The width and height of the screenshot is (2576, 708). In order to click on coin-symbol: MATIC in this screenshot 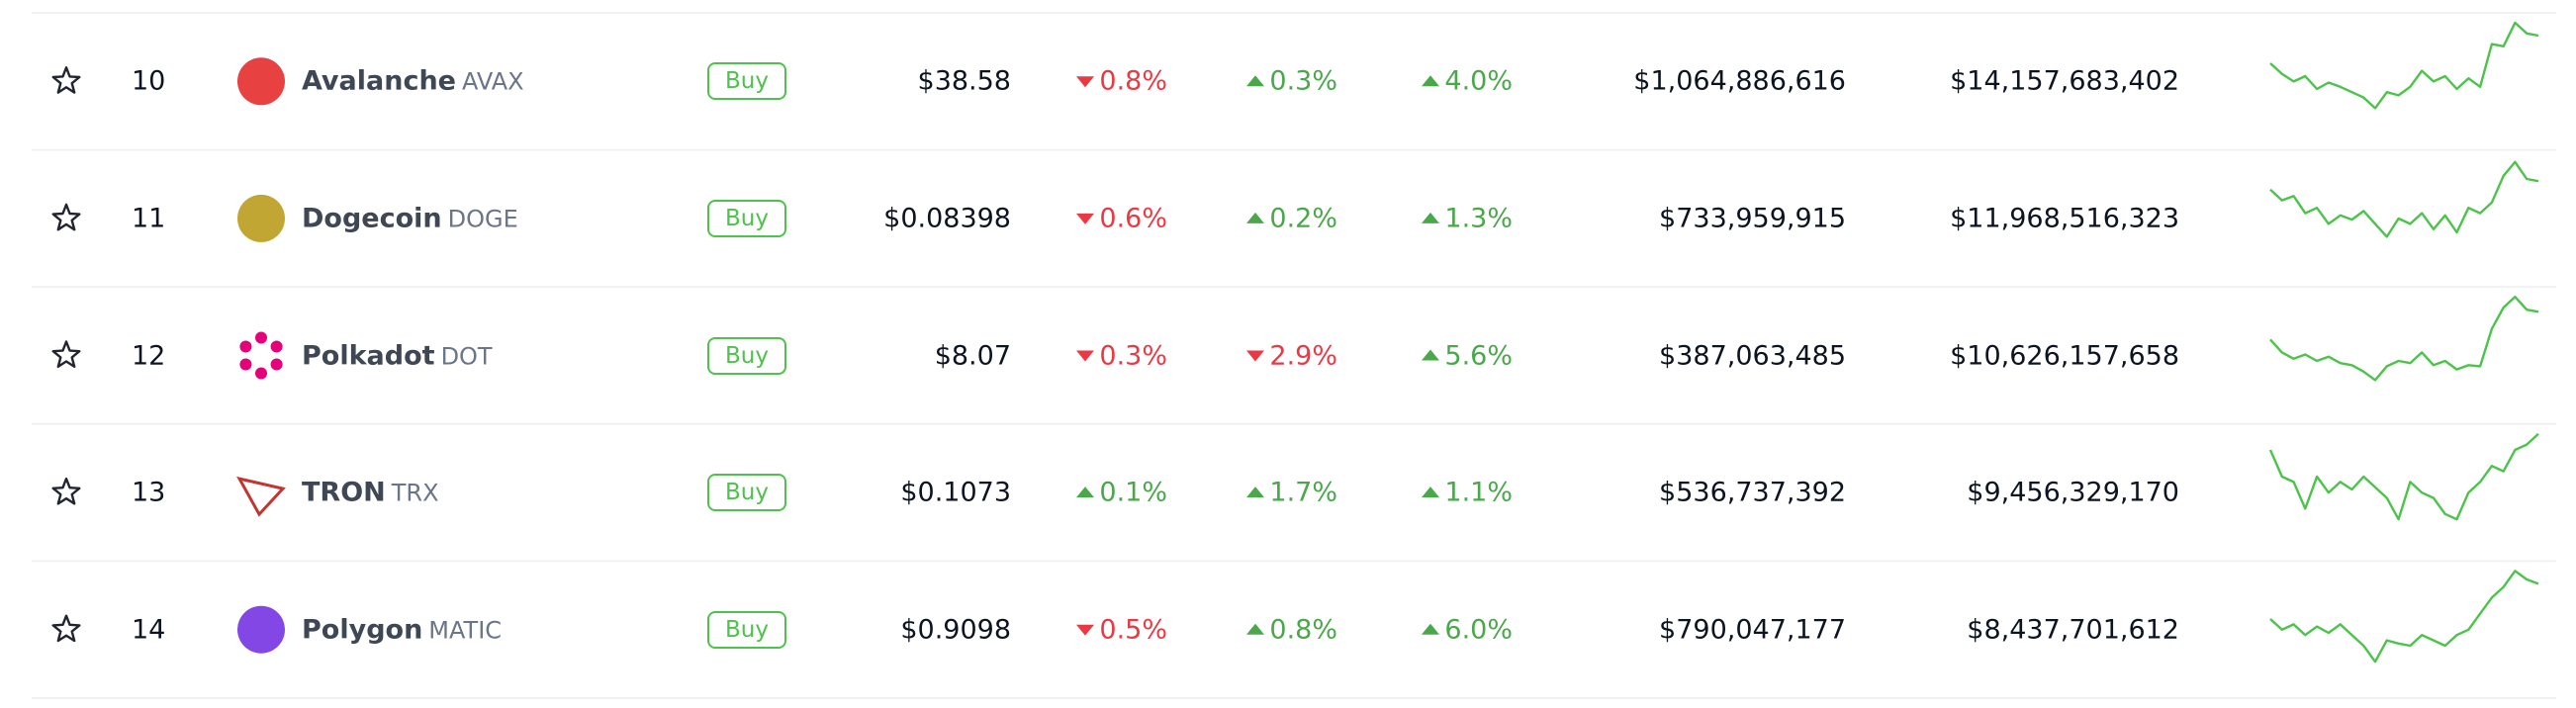, I will do `click(466, 630)`.